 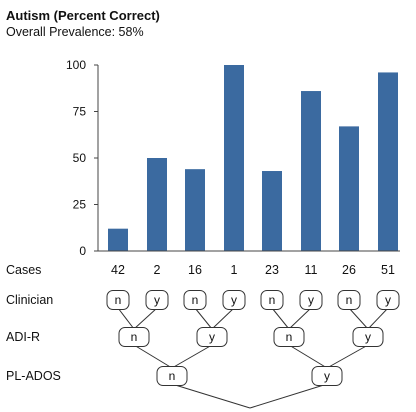 I want to click on case-count-label: 11, so click(x=311, y=270).